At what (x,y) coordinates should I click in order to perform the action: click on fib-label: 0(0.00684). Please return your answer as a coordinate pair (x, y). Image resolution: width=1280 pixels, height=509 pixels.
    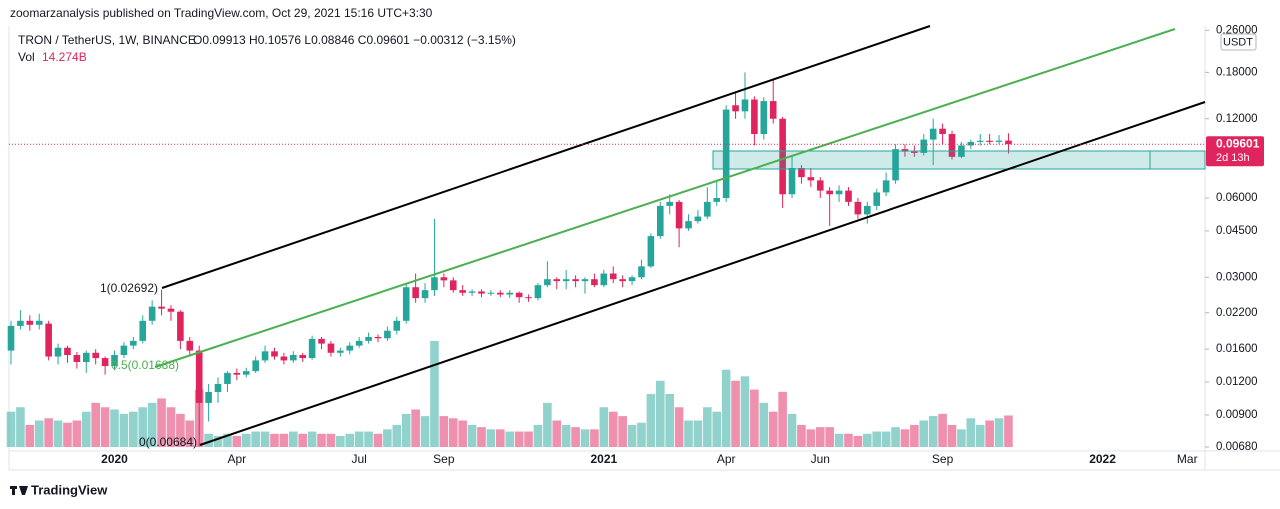
    Looking at the image, I should click on (168, 442).